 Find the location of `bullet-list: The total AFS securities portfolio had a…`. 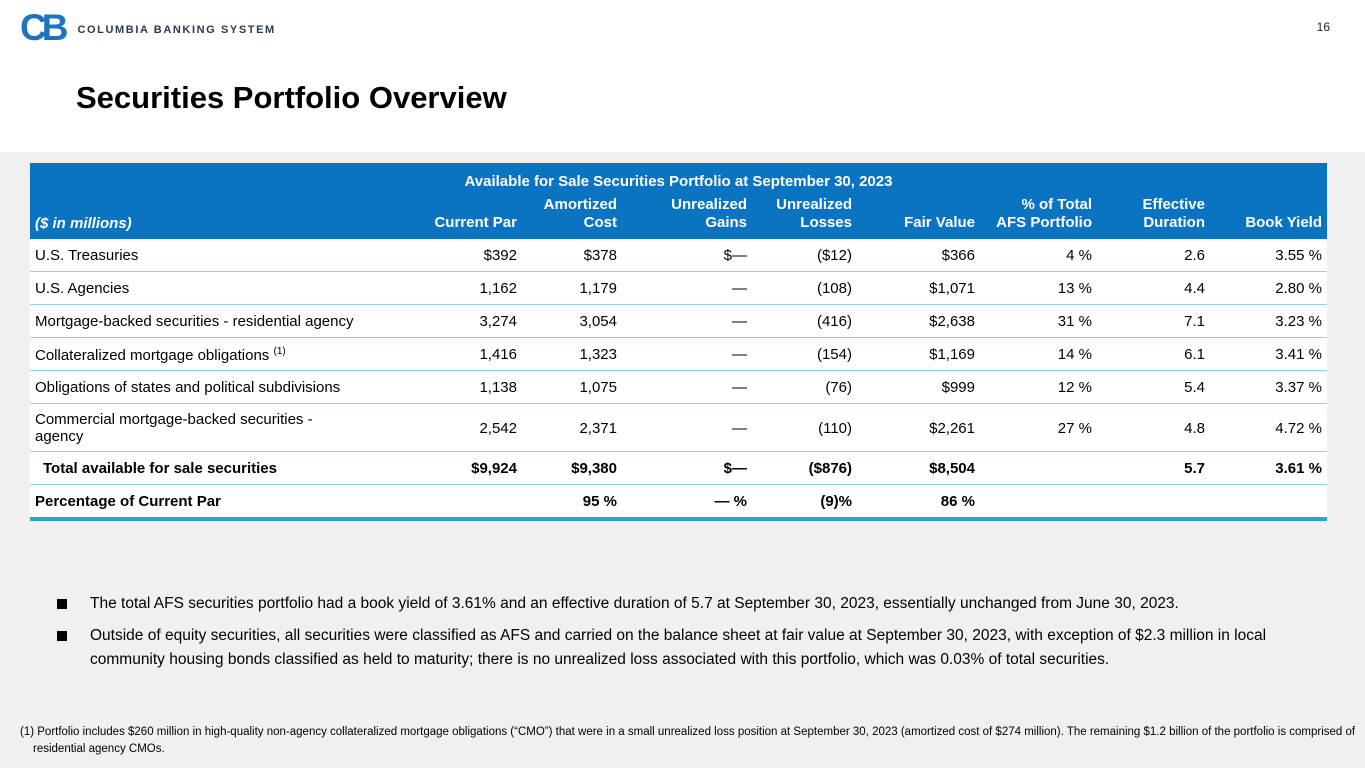

bullet-list: The total AFS securities portfolio had a… is located at coordinates (683, 636).